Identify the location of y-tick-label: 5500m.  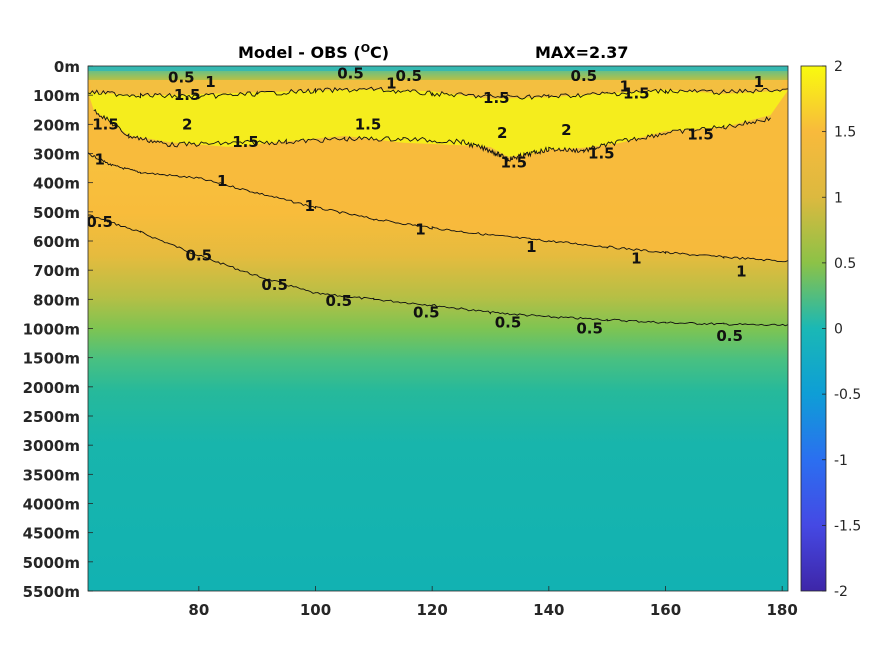
(51, 592).